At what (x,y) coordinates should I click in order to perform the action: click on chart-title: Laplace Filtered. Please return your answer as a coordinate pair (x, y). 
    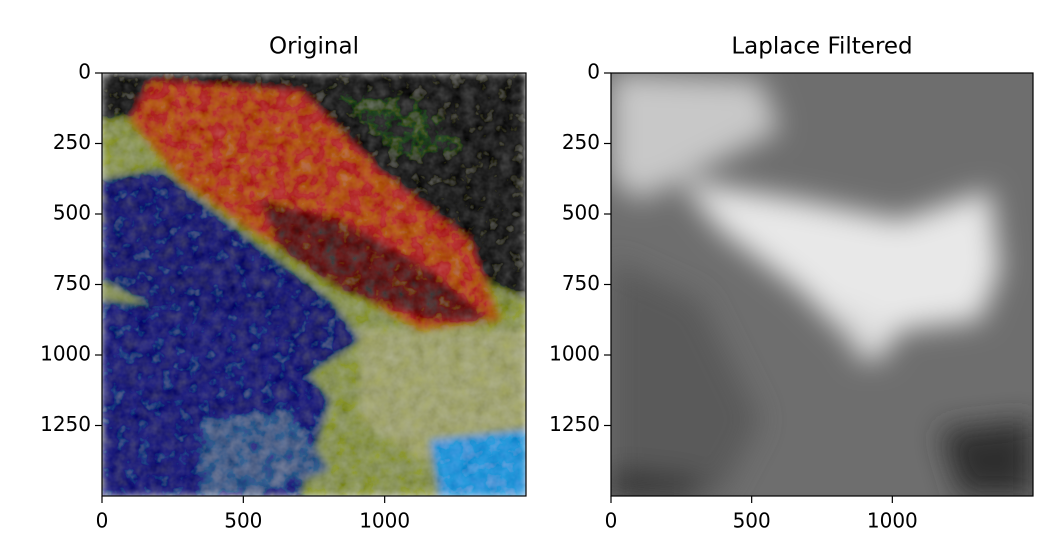
    Looking at the image, I should click on (821, 47).